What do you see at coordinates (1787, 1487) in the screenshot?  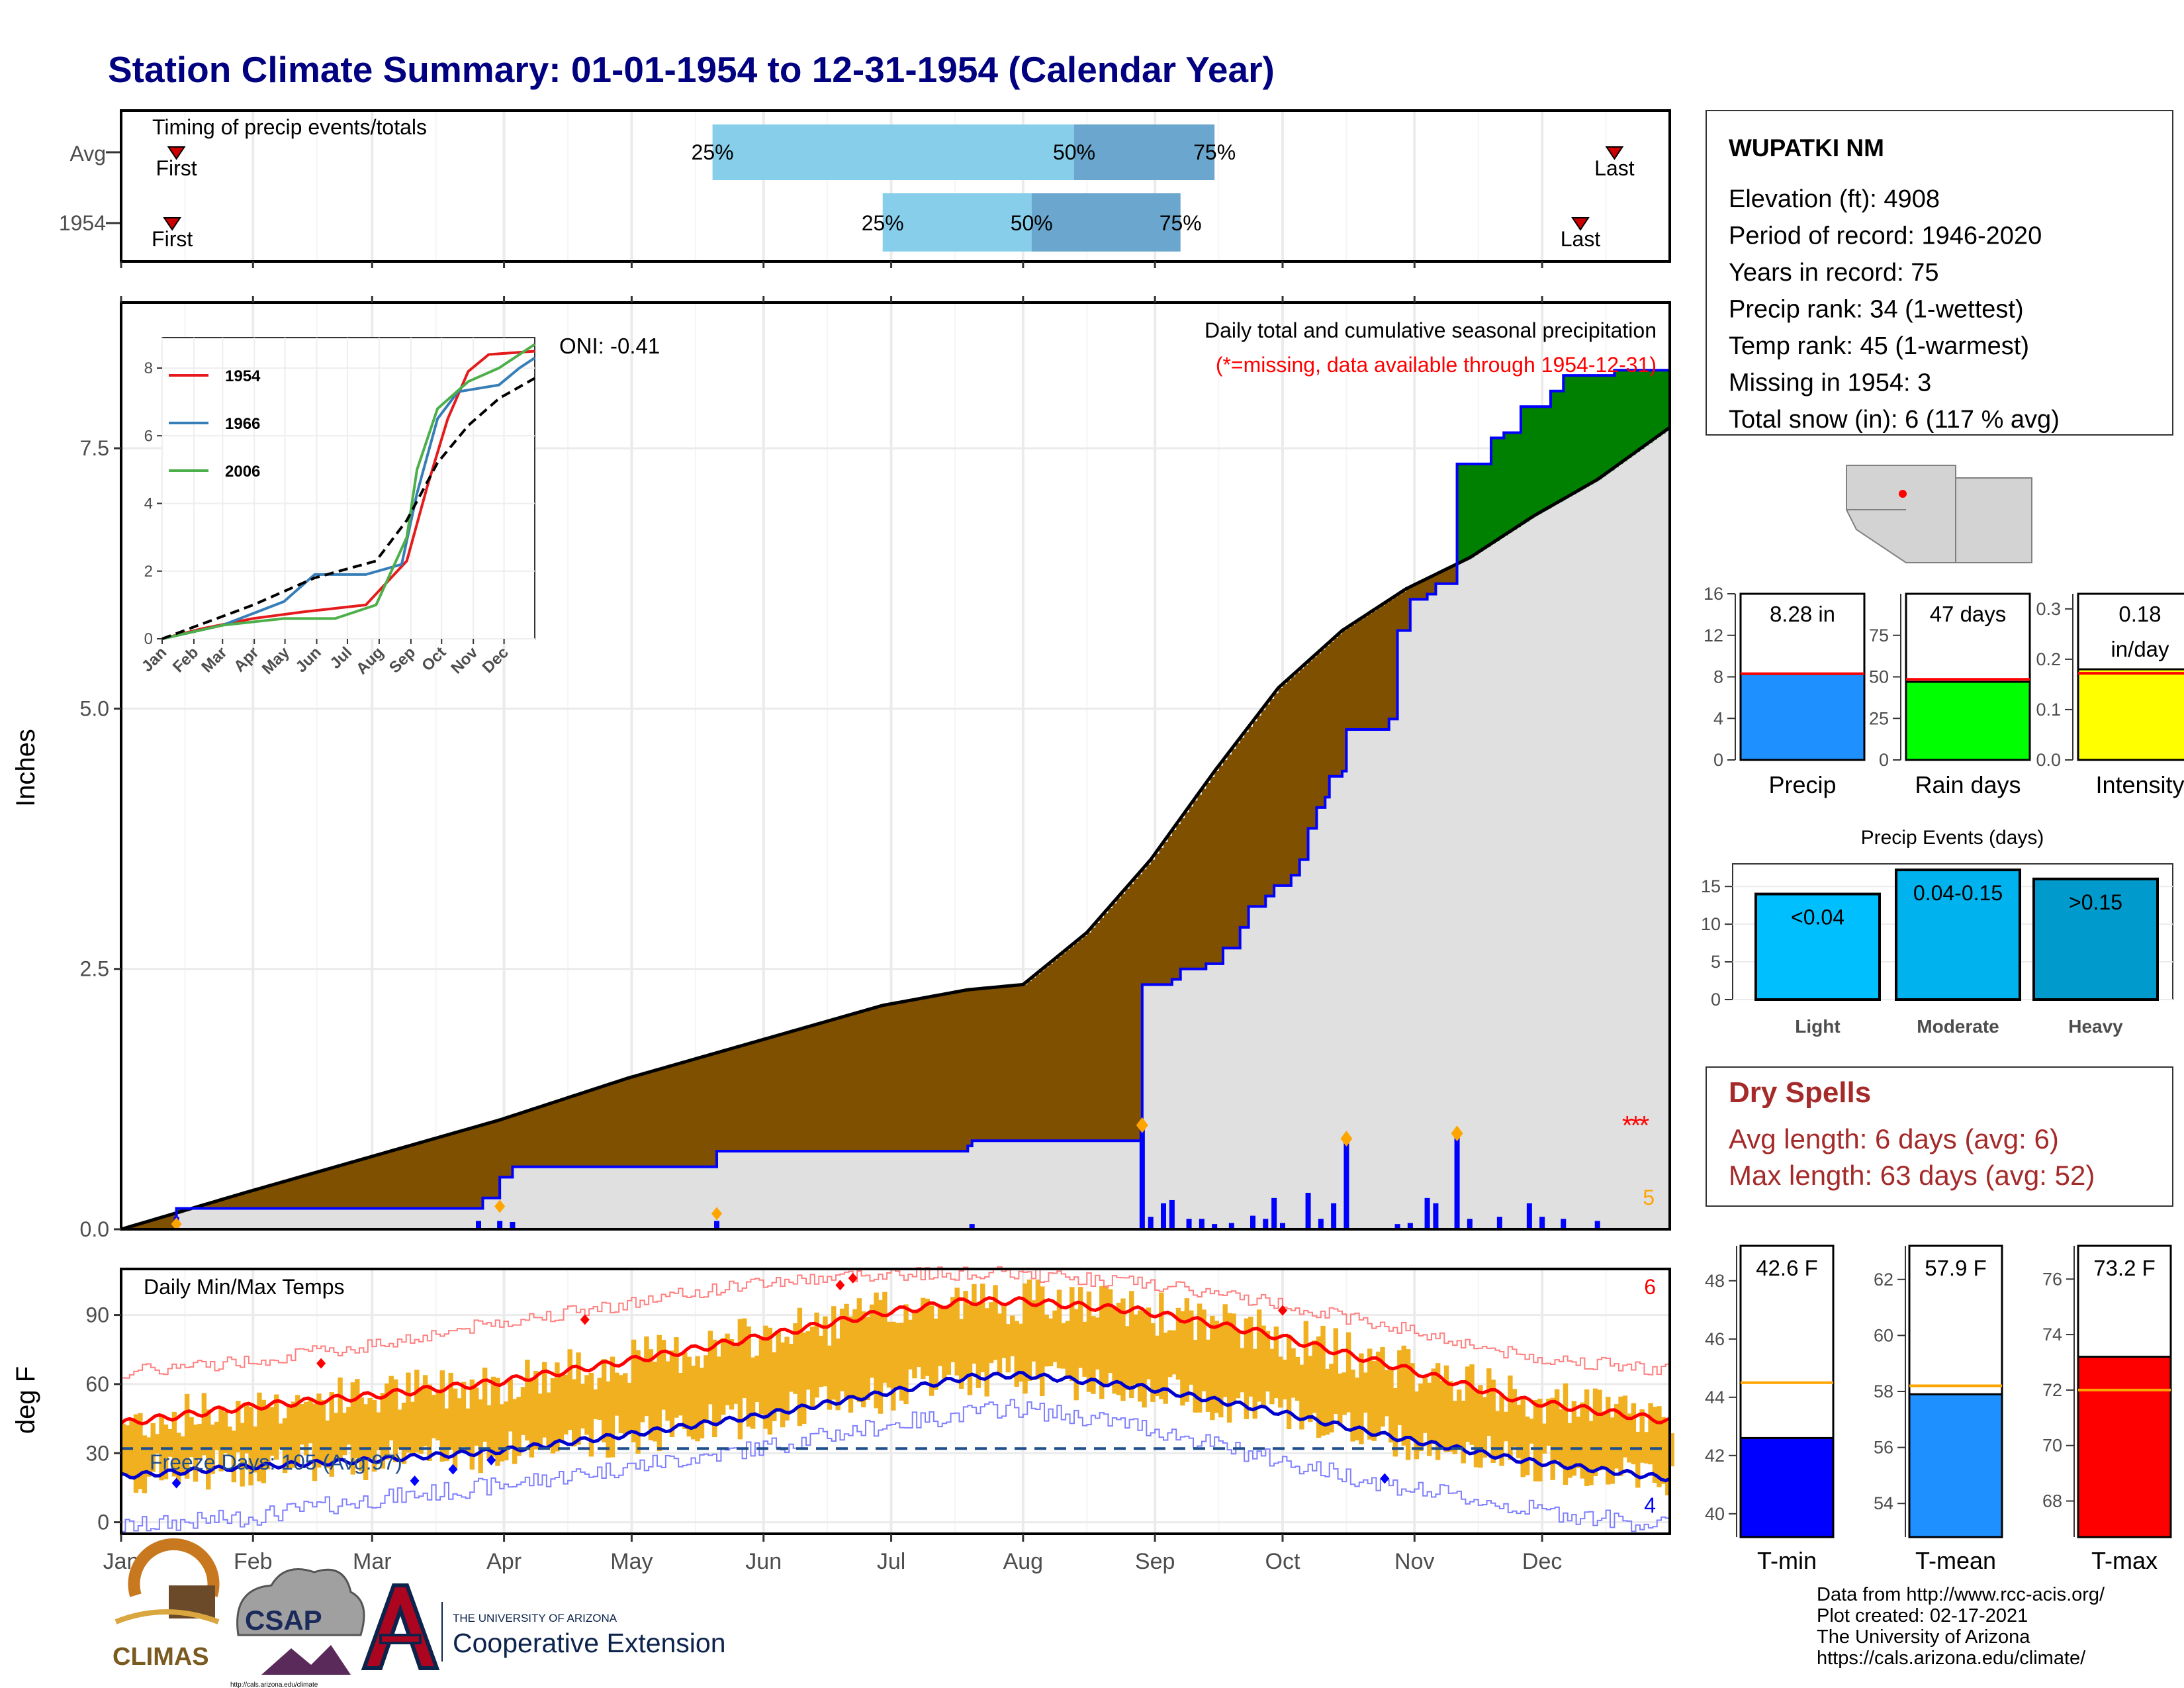 I see `temp-summary-bar-t-min` at bounding box center [1787, 1487].